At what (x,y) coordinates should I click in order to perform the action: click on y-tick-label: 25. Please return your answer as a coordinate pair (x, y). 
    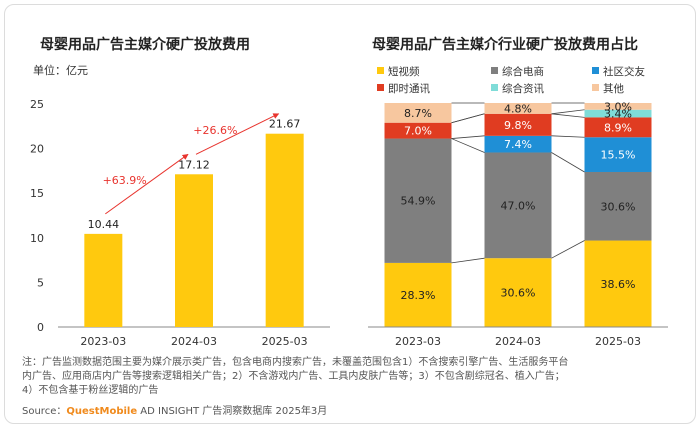
    Looking at the image, I should click on (37, 104).